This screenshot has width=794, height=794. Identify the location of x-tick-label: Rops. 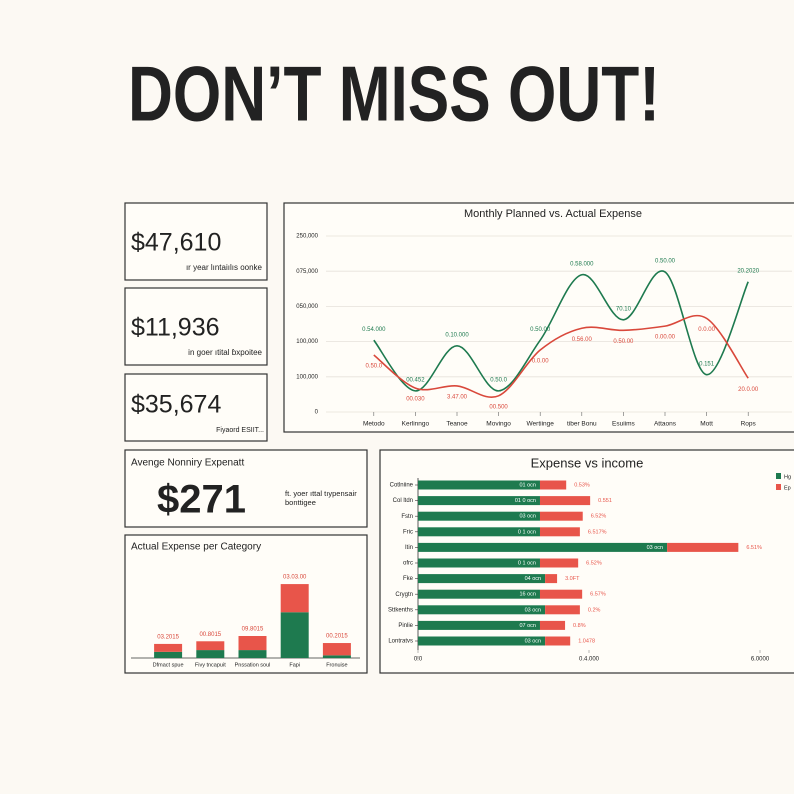
(749, 424).